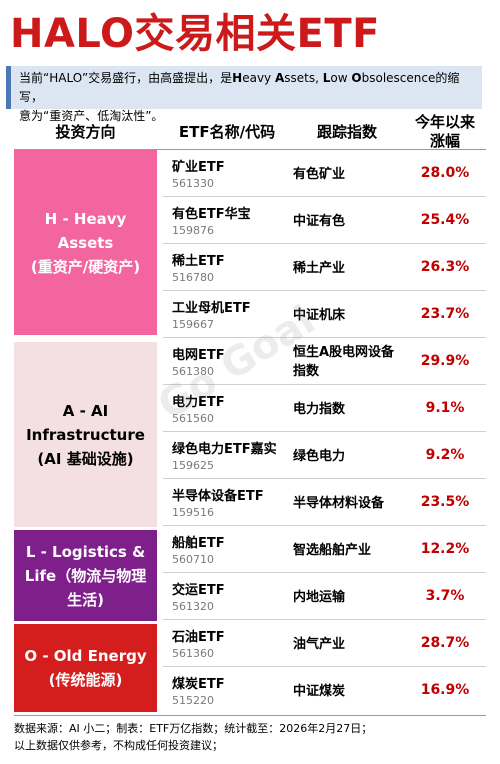 The image size is (500, 764). Describe the element at coordinates (85, 551) in the screenshot. I see `category-label: L - Logistics &` at that location.